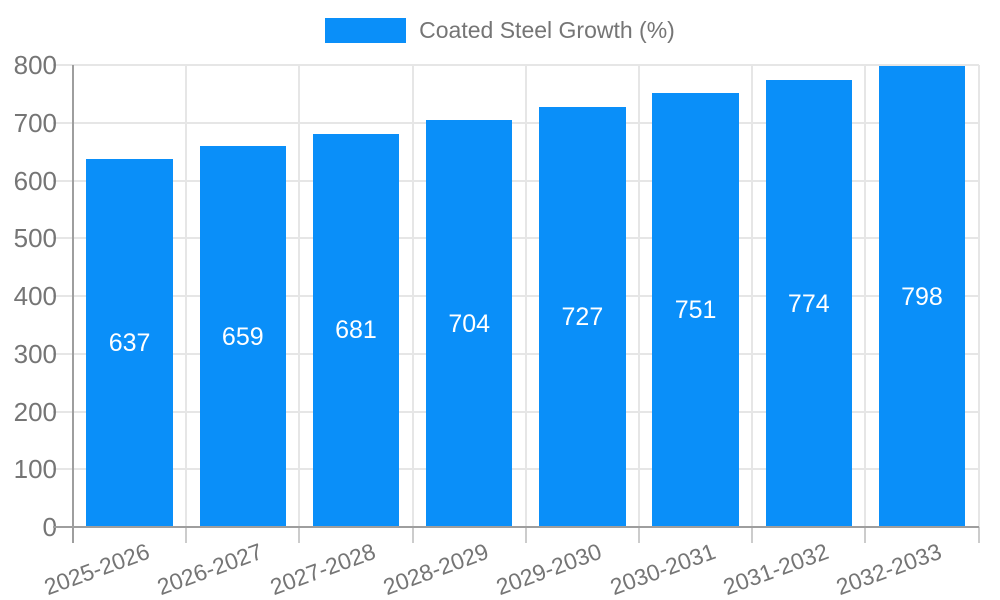 The image size is (1000, 600). Describe the element at coordinates (35, 180) in the screenshot. I see `y-axis-tick-label: 600` at that location.